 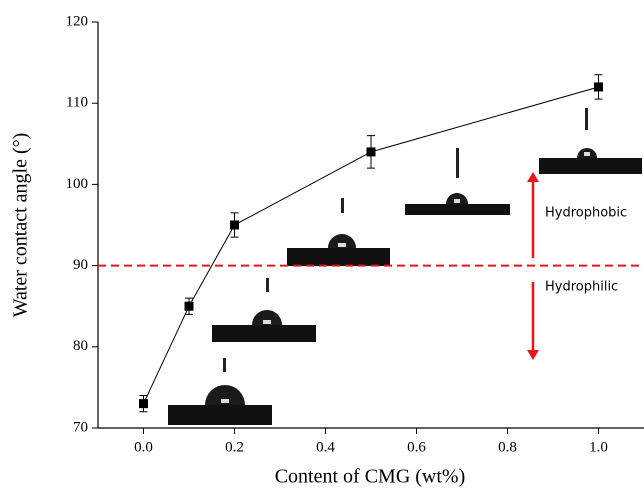 What do you see at coordinates (80, 346) in the screenshot?
I see `y-tick-label: 80` at bounding box center [80, 346].